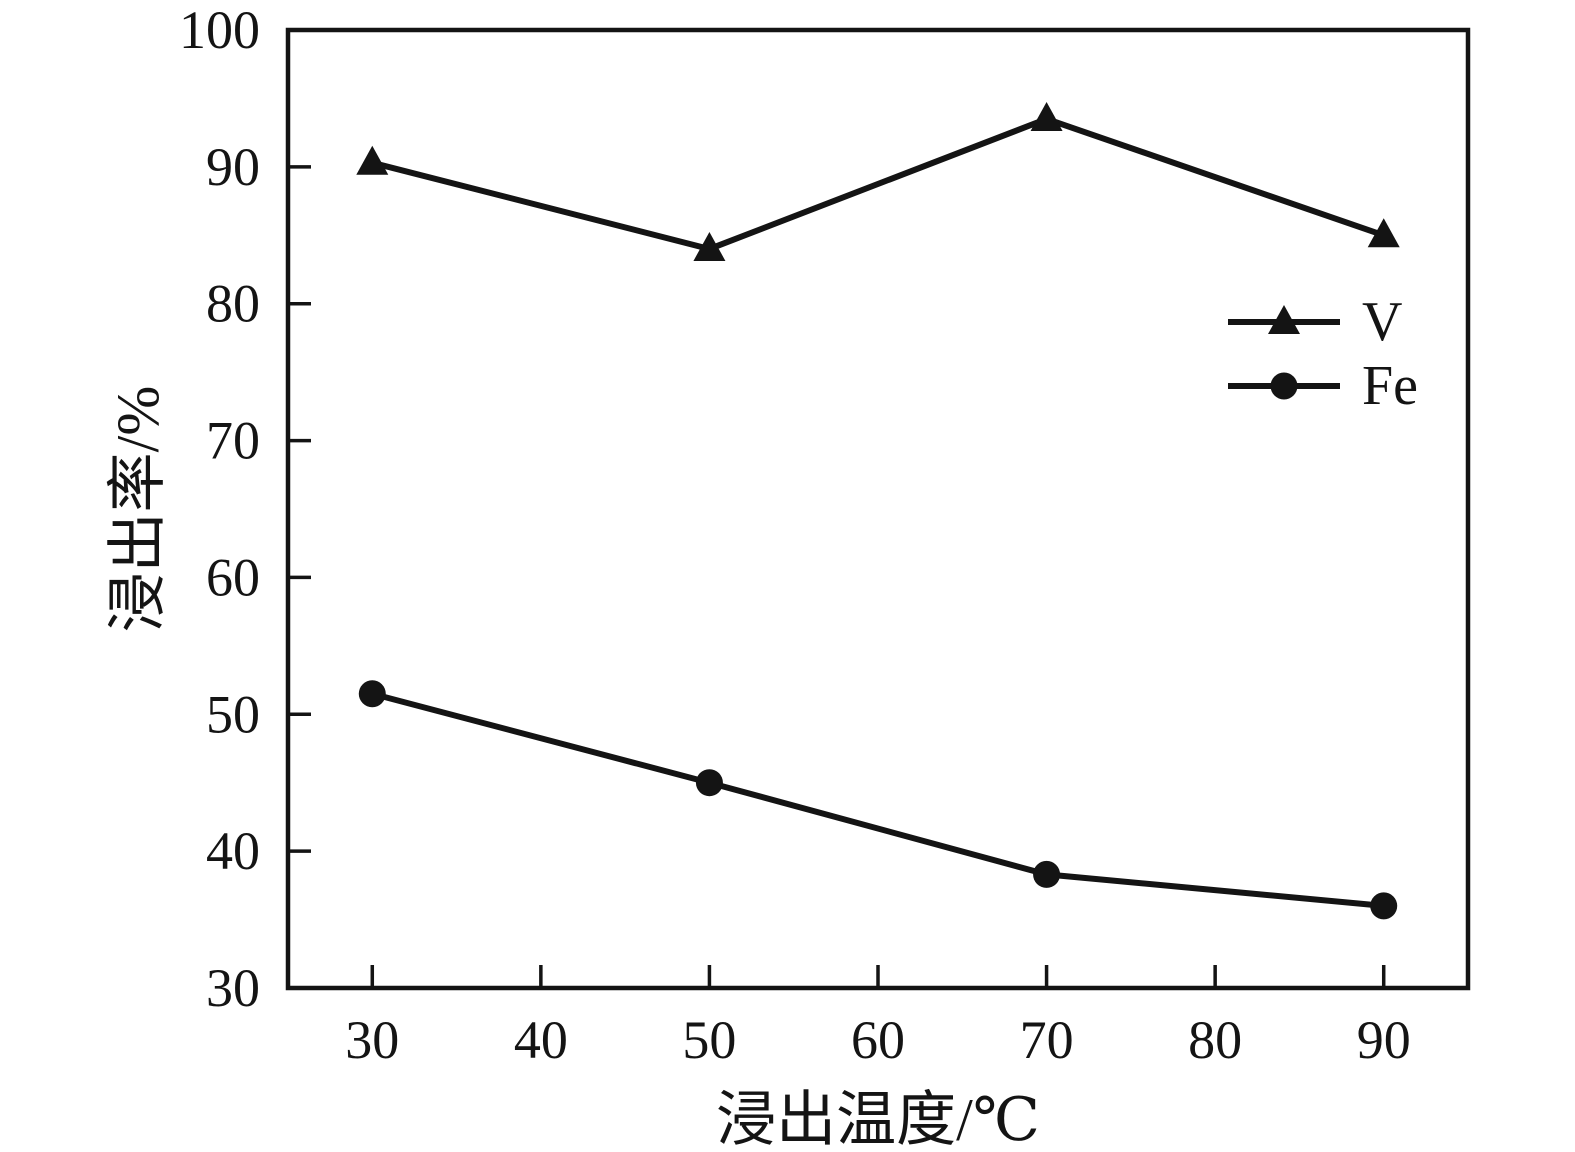  Describe the element at coordinates (1390, 386) in the screenshot. I see `legend-Fe-label: Fe` at that location.